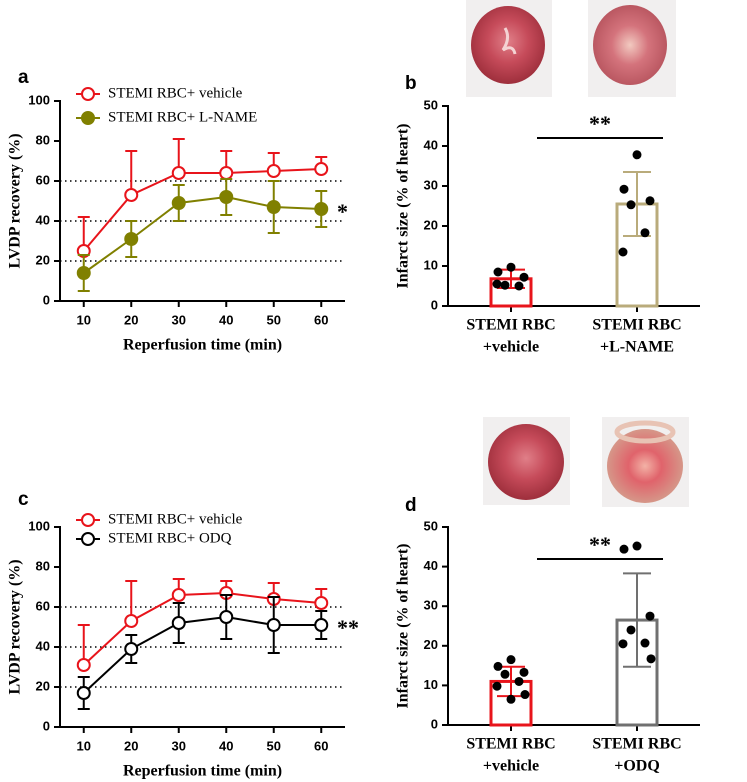 The image size is (747, 782). What do you see at coordinates (342, 211) in the screenshot?
I see `significance: *` at bounding box center [342, 211].